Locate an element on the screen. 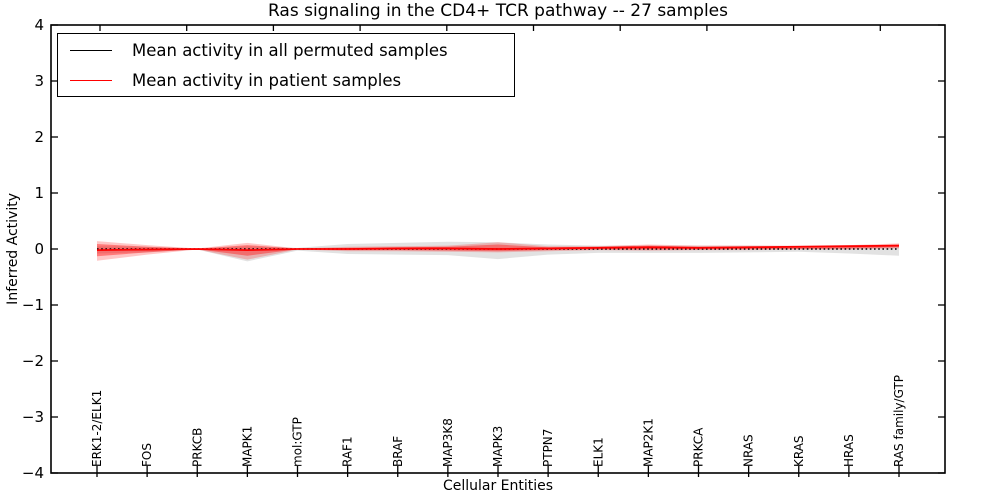 The image size is (1000, 500). y-tick-label: 4 is located at coordinates (39, 25).